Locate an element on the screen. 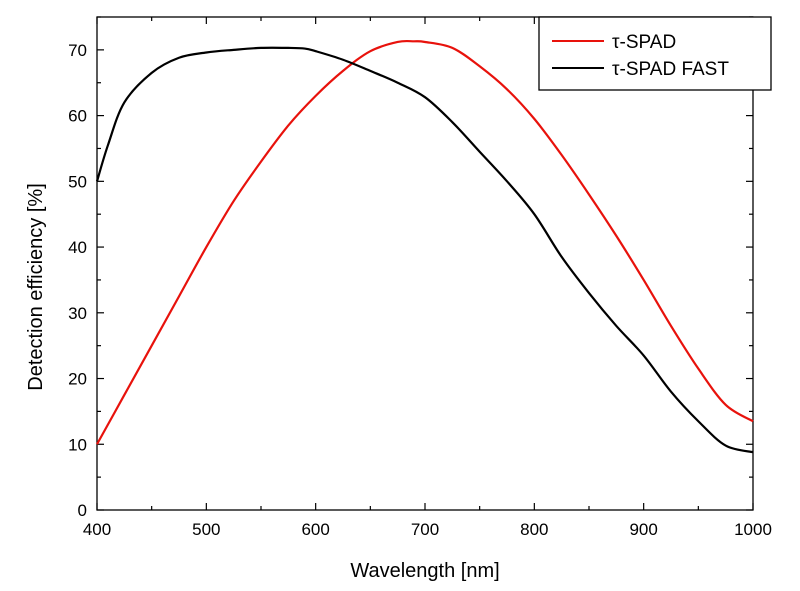 The image size is (800, 591). y-tick-label: 40 is located at coordinates (77, 247).